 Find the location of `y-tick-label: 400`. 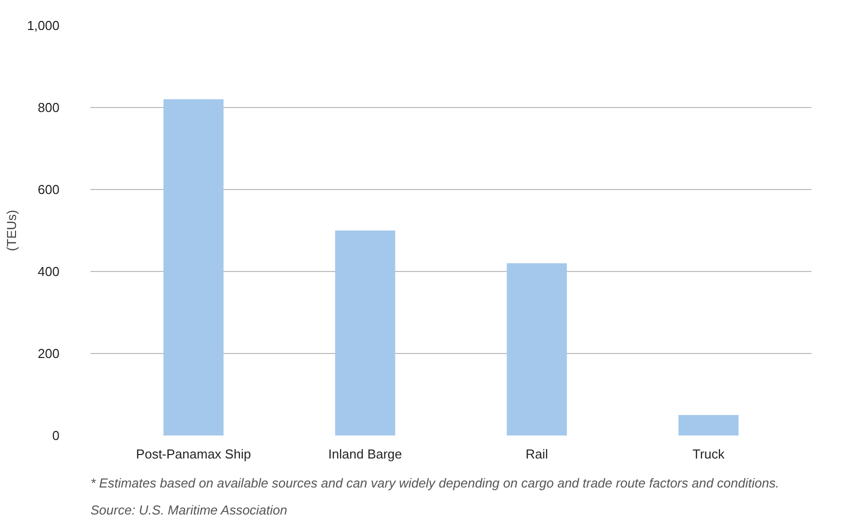

y-tick-label: 400 is located at coordinates (49, 271).